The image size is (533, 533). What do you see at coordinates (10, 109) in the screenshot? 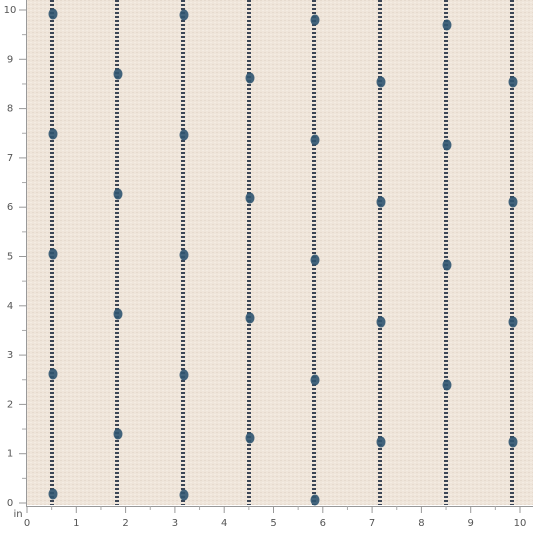
I see `y-ruler-label: 8` at bounding box center [10, 109].